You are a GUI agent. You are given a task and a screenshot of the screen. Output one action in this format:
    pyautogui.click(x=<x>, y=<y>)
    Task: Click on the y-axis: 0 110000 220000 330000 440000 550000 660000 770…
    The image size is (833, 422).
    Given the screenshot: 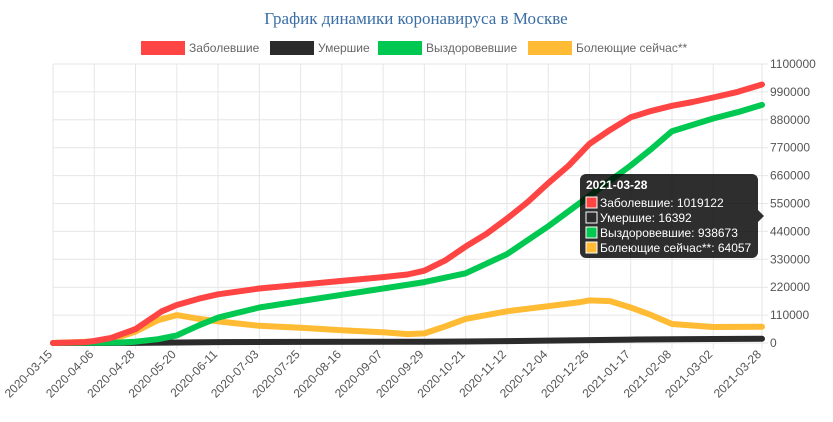 What is the action you would take?
    pyautogui.click(x=793, y=203)
    